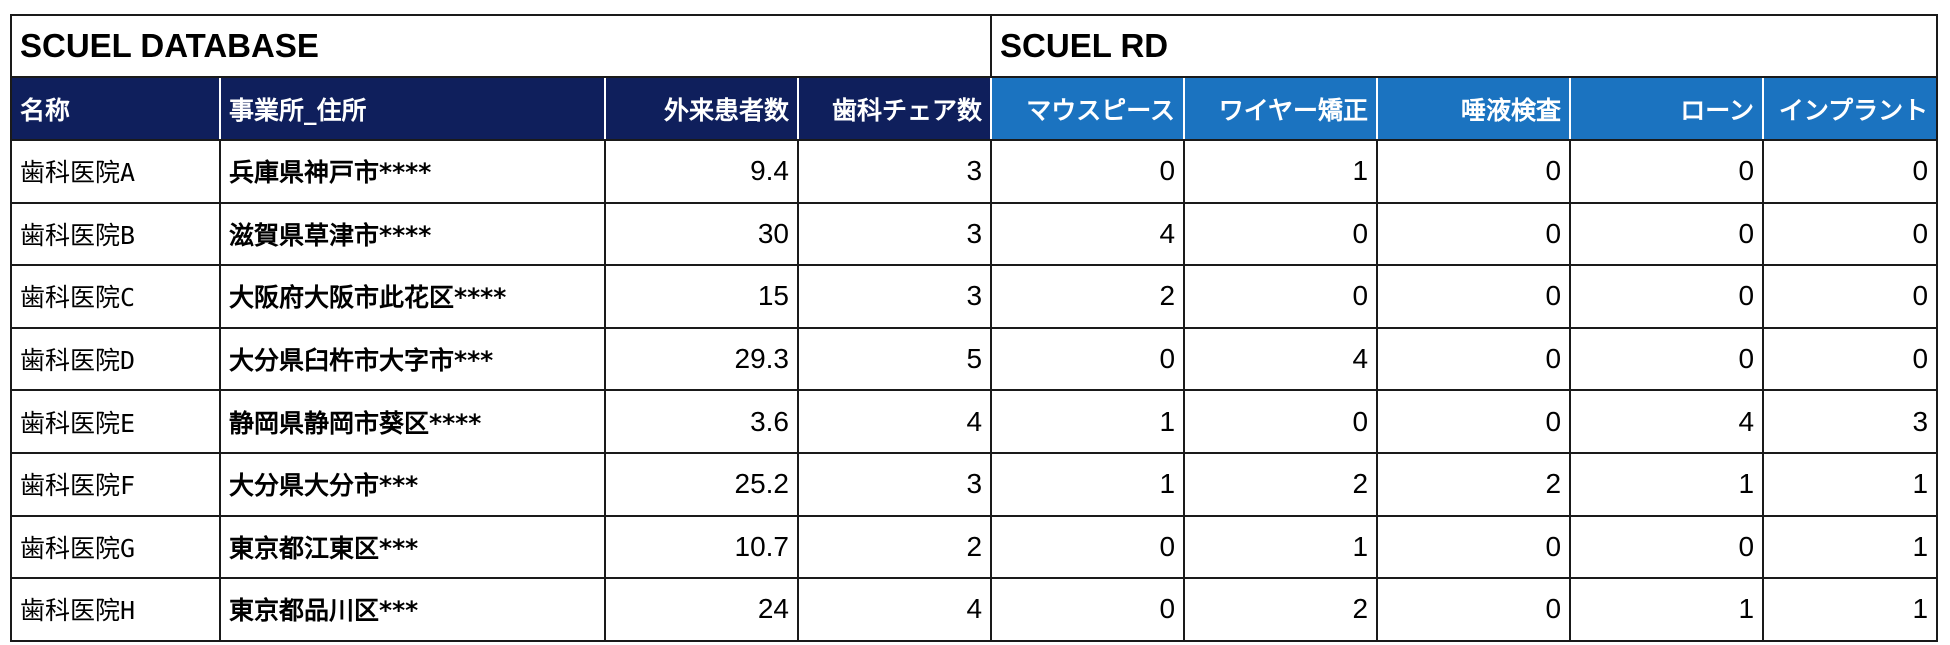 The height and width of the screenshot is (645, 1950). I want to click on cell-address: 静岡県静岡市葵区****, so click(412, 421).